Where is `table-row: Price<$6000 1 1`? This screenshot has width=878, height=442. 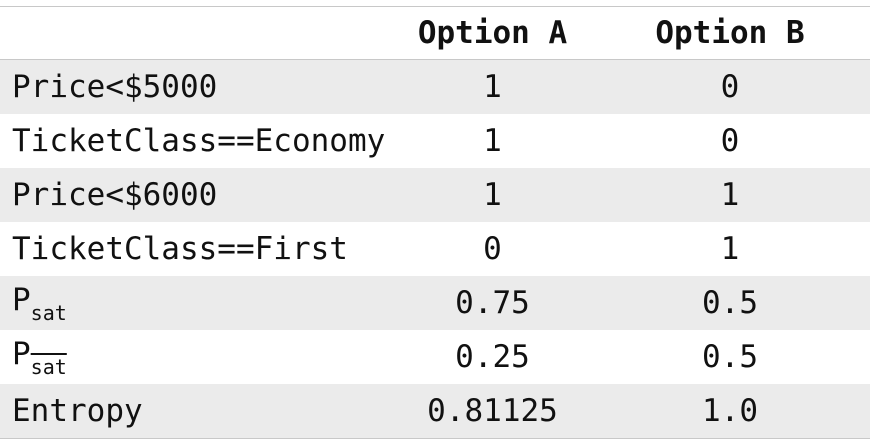
table-row: Price<$6000 1 1 is located at coordinates (435, 195).